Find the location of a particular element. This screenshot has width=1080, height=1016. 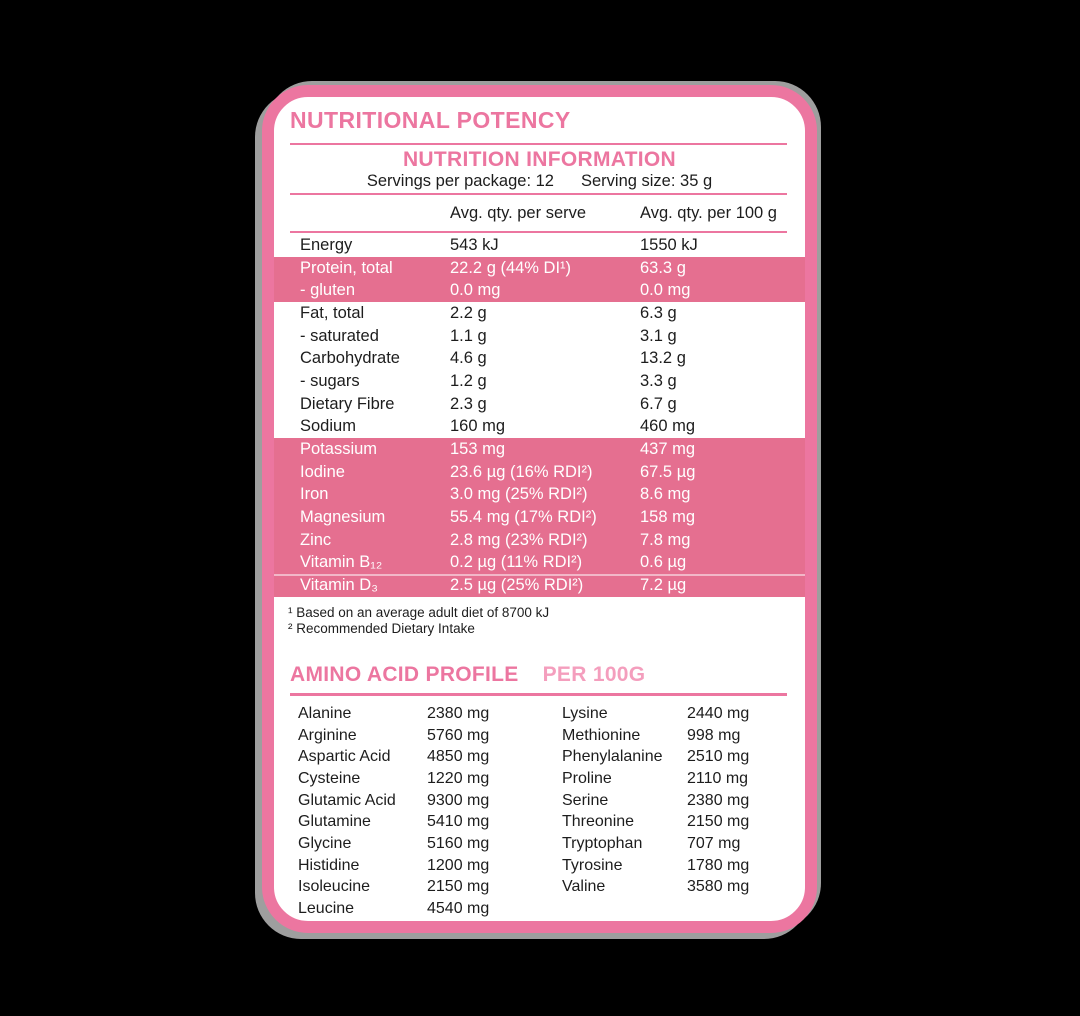

nutrient-per-serve-value: 0.2 µg (11% RDI²) is located at coordinates (516, 562).